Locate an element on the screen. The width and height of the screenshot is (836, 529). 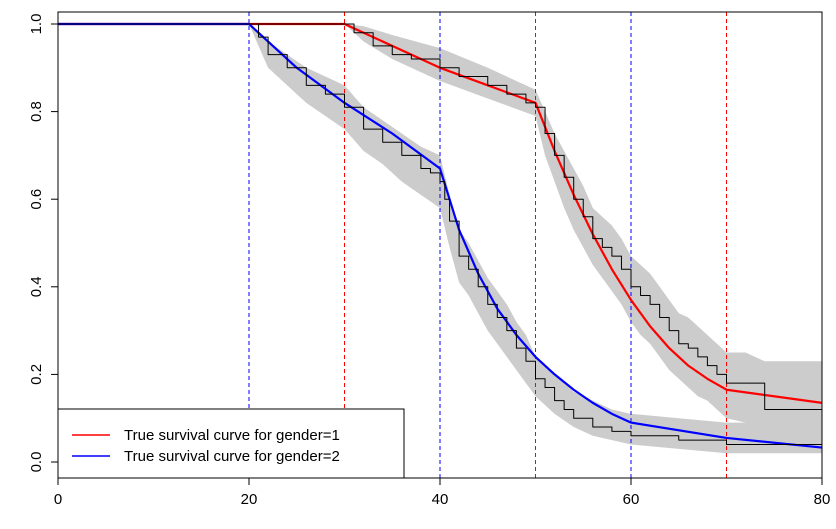
legend-label: True survival curve for gender=1 is located at coordinates (232, 435).